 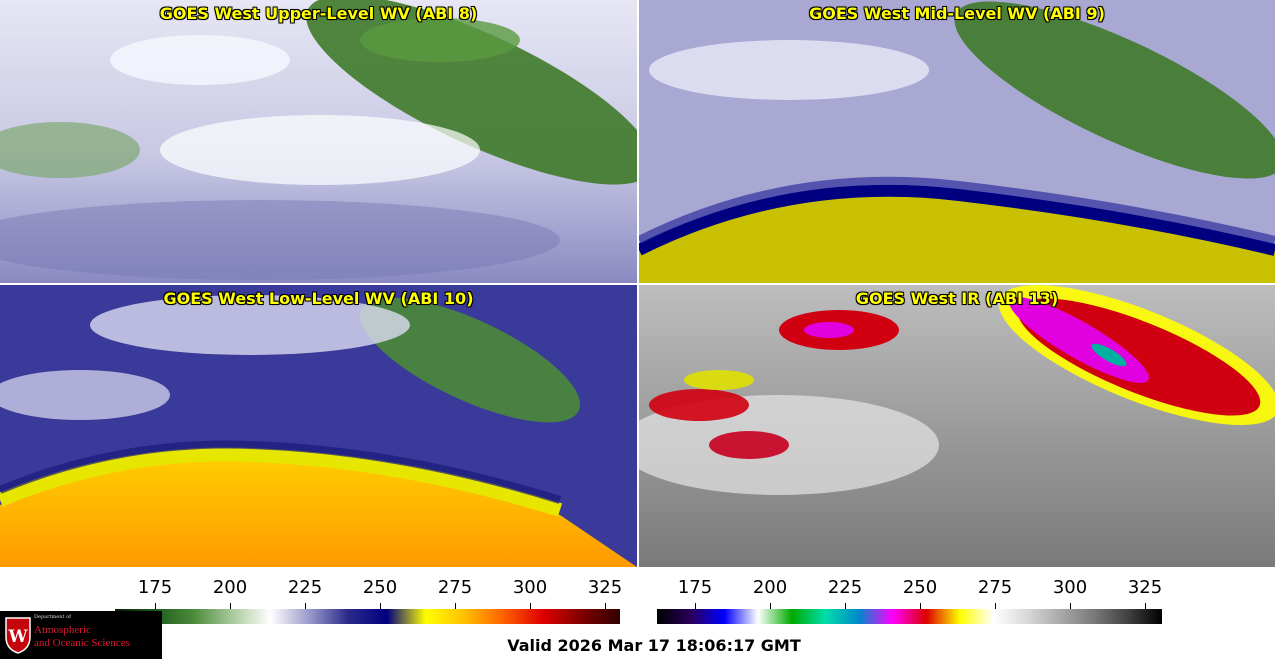 I want to click on uw-crest-icon: W, so click(x=18, y=635).